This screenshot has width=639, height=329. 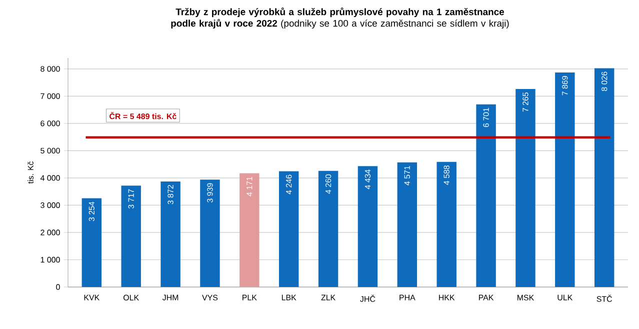 What do you see at coordinates (340, 18) in the screenshot?
I see `chart-title: Tržby z prodeje výrobků a služeb průmyslové povahy na 1 zaměstnance podle krajů v roce 2022 (podniky se 100 a více zaměstnanci se sídlem v kraji)` at bounding box center [340, 18].